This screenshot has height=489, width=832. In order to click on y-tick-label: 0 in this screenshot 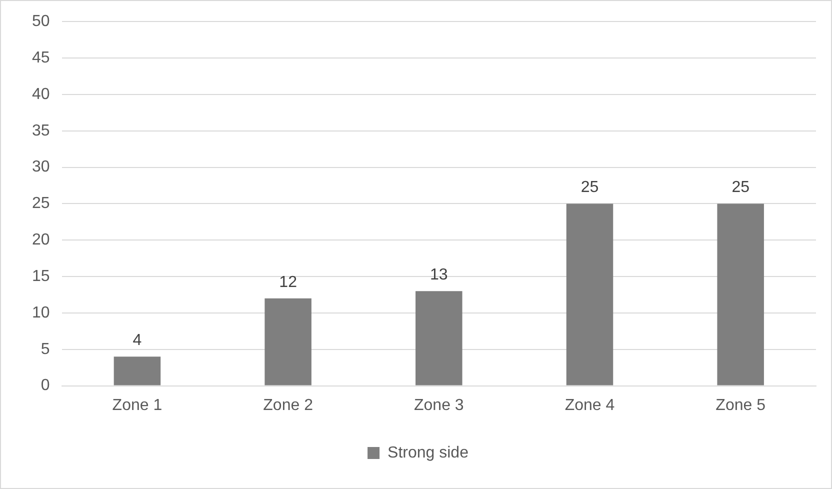, I will do `click(45, 385)`.